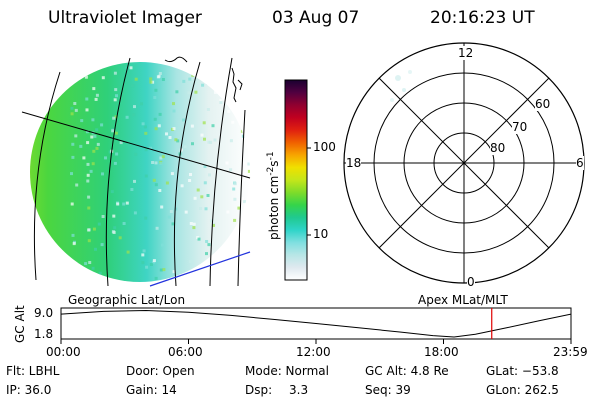 Image resolution: width=600 pixels, height=400 pixels. What do you see at coordinates (463, 300) in the screenshot?
I see `apex-label: Apex MLat/MLT` at bounding box center [463, 300].